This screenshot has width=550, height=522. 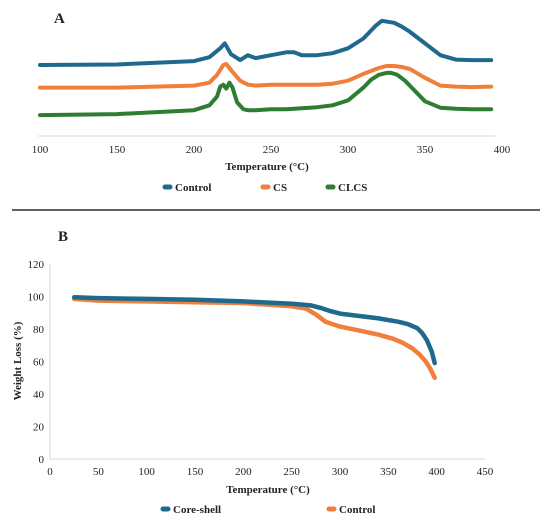 I want to click on panel-b-x-tick-label: 350, so click(x=388, y=472).